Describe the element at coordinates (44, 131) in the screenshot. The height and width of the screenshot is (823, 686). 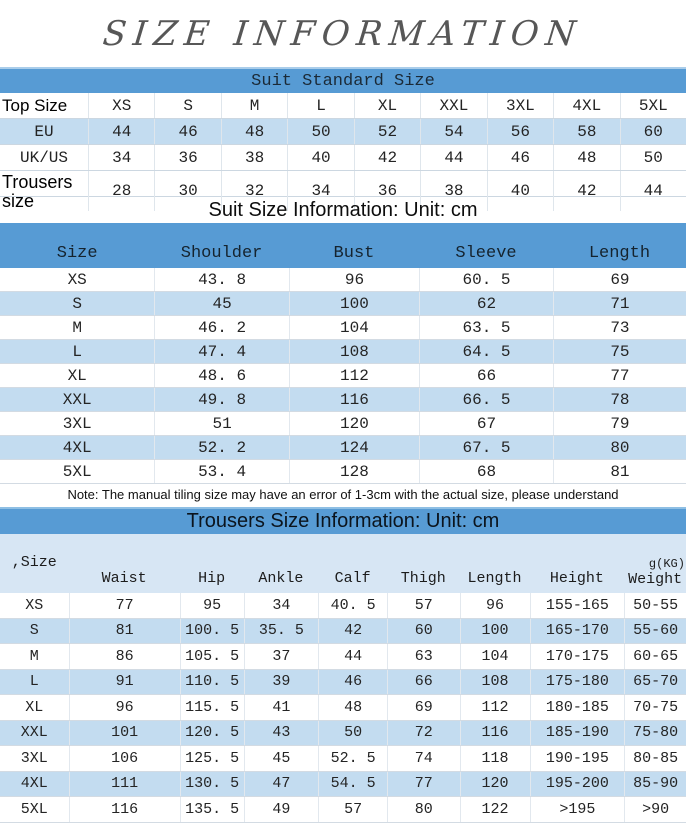
I see `row-label: EU` at that location.